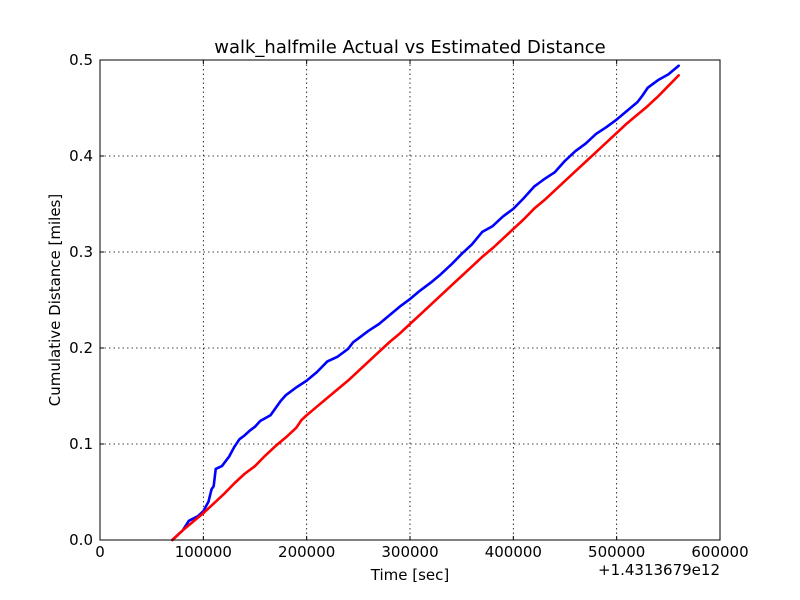  Describe the element at coordinates (203, 552) in the screenshot. I see `x-tick-label: 100000` at that location.